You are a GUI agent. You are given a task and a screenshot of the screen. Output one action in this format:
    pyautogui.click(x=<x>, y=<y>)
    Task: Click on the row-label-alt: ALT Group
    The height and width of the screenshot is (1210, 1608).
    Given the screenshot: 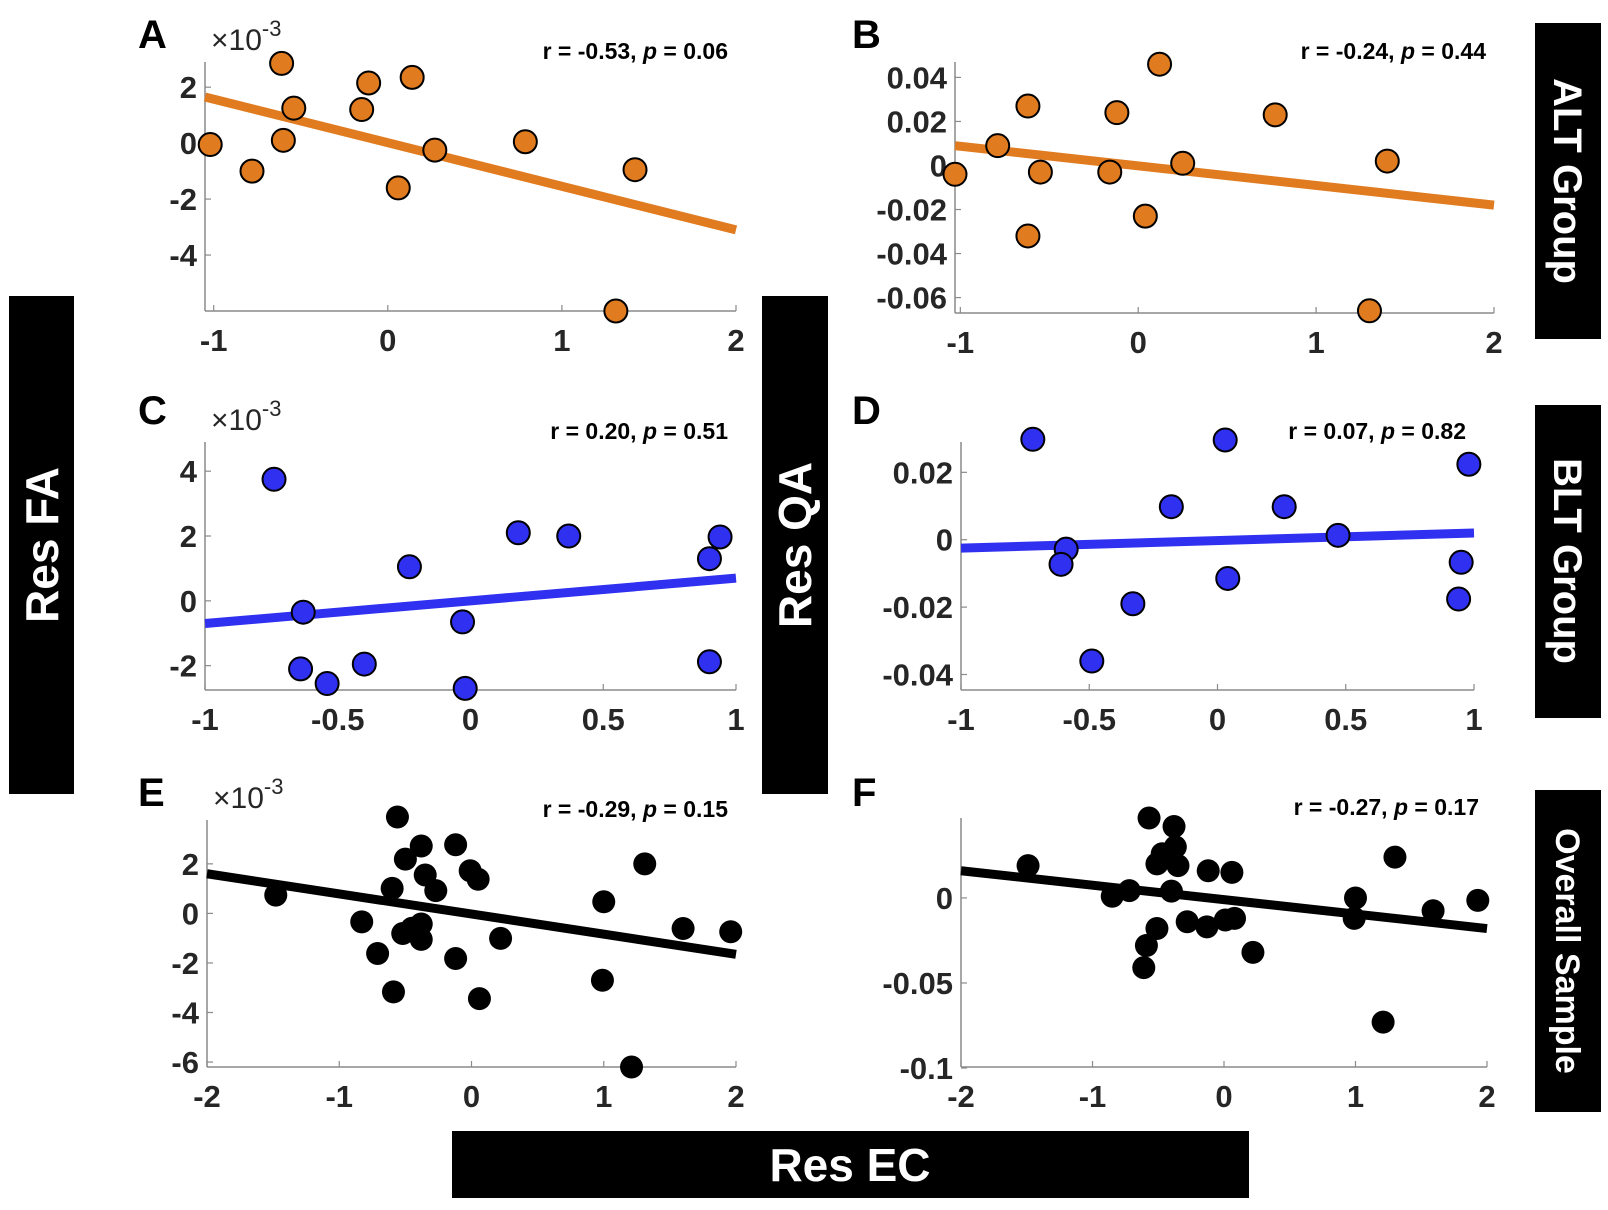 What is the action you would take?
    pyautogui.click(x=1567, y=181)
    